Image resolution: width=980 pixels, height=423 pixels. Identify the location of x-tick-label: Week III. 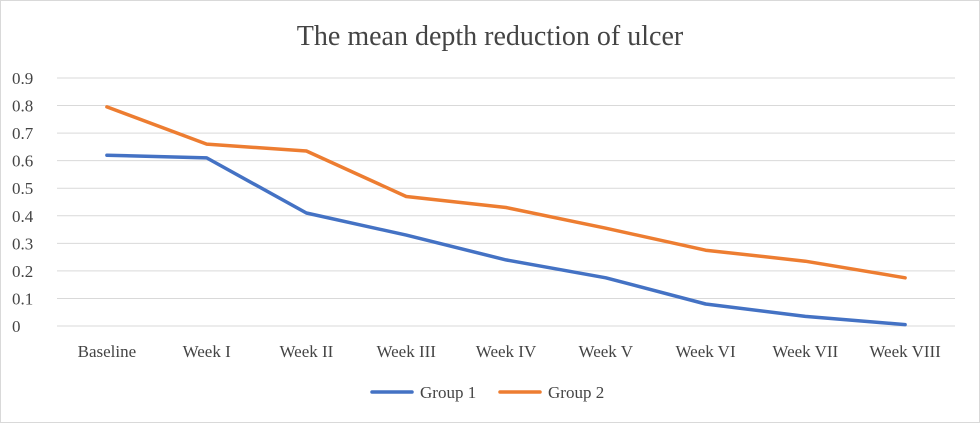
(406, 351).